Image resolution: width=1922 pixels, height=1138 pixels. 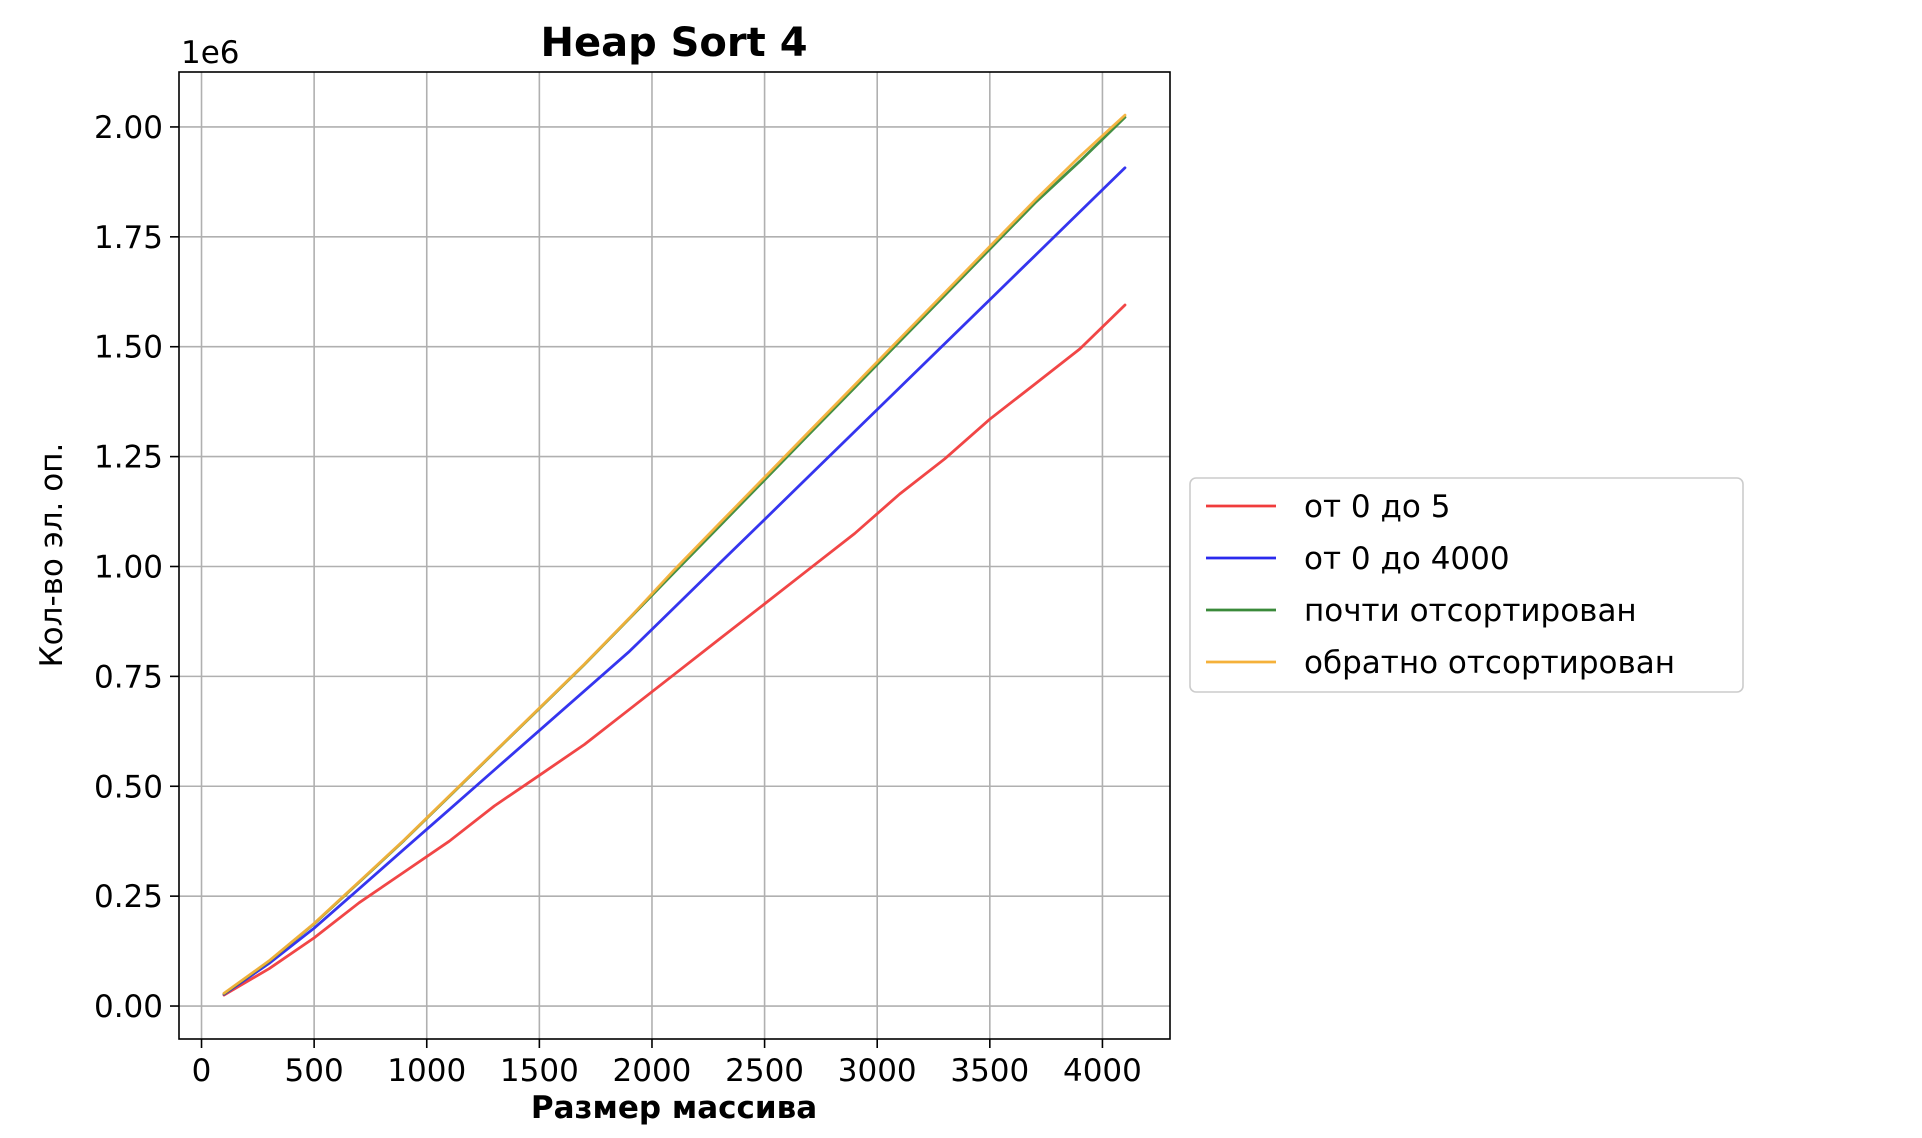 What do you see at coordinates (674, 1108) in the screenshot?
I see `x-axis-label: Размер массива` at bounding box center [674, 1108].